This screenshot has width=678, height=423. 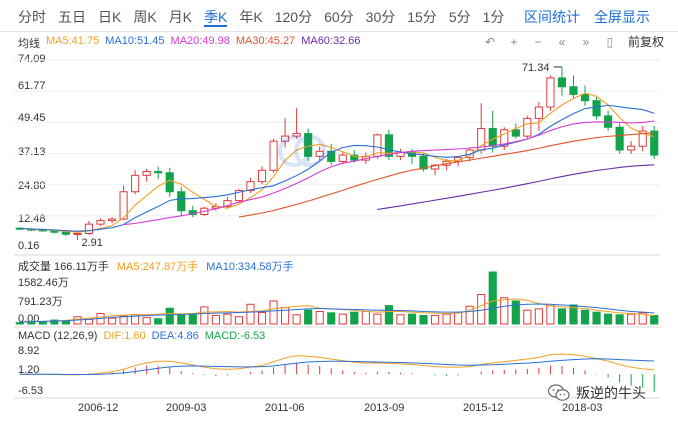 What do you see at coordinates (562, 42) in the screenshot?
I see `scroll-left-icon: «` at bounding box center [562, 42].